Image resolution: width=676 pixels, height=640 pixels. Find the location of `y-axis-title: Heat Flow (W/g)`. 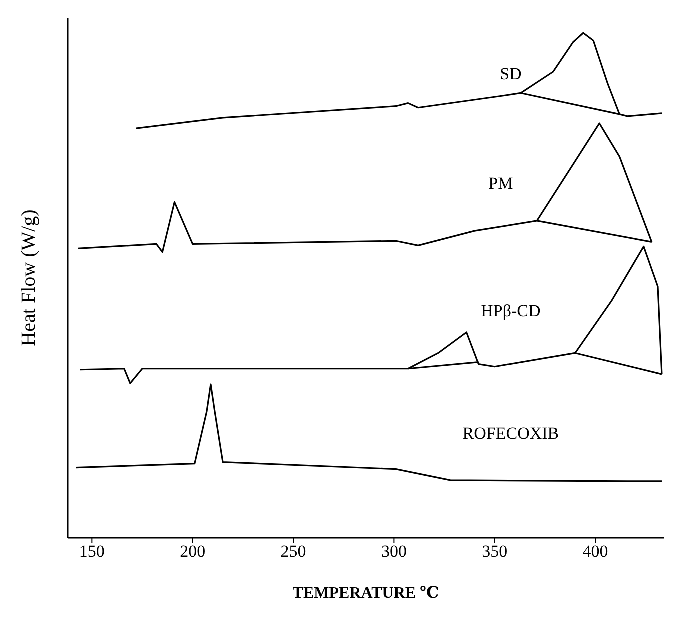

y-axis-title: Heat Flow (W/g) is located at coordinates (29, 278).